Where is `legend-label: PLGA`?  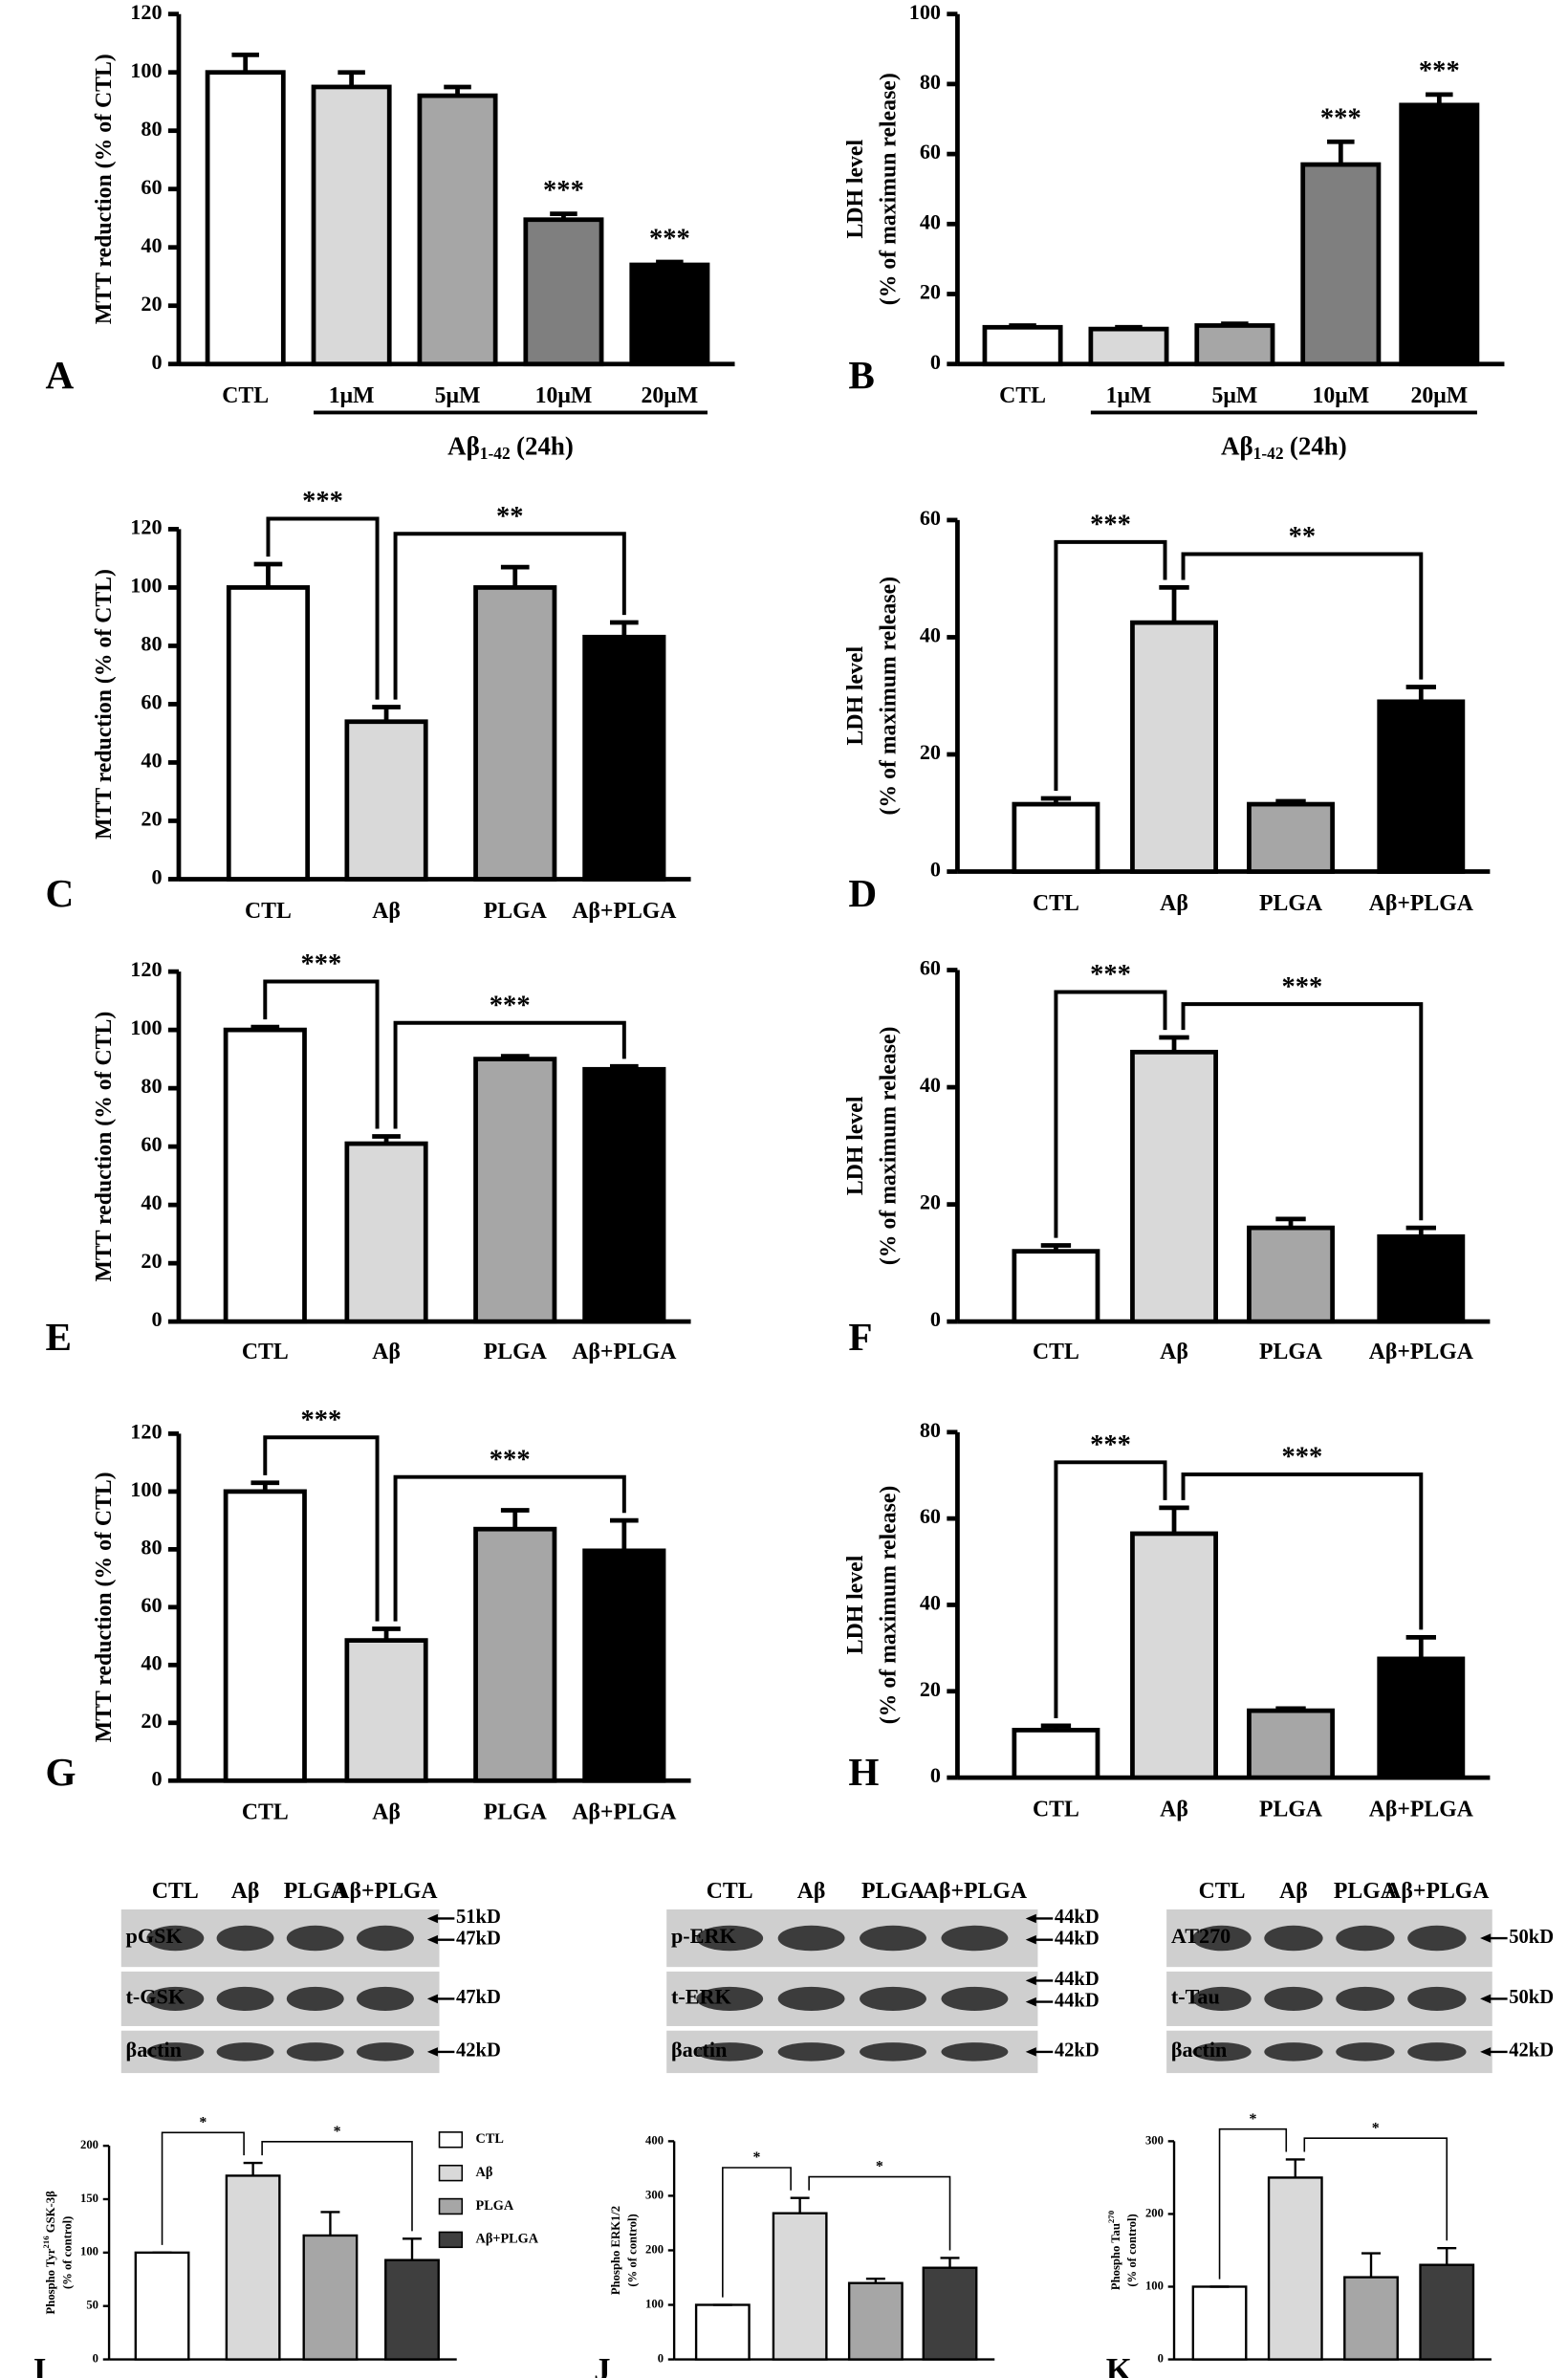 legend-label: PLGA is located at coordinates (495, 2206).